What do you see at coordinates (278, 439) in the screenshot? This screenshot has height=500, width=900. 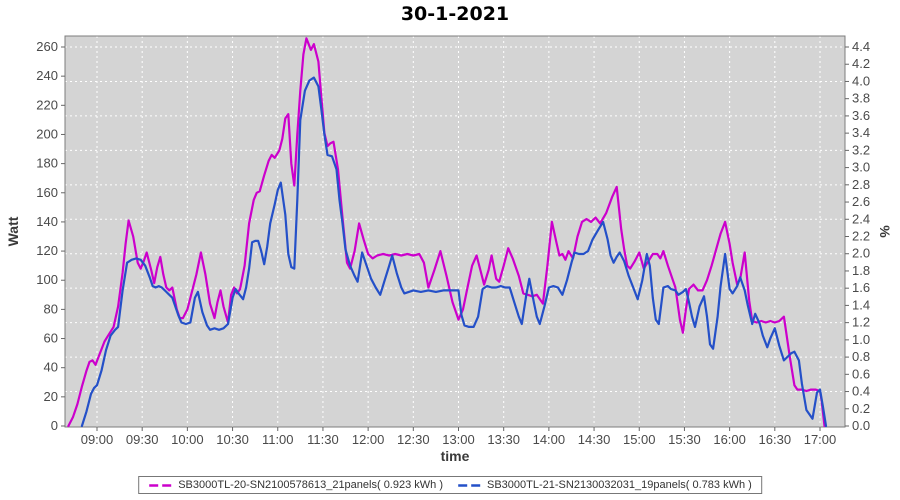 I see `svg-text: 11:00` at bounding box center [278, 439].